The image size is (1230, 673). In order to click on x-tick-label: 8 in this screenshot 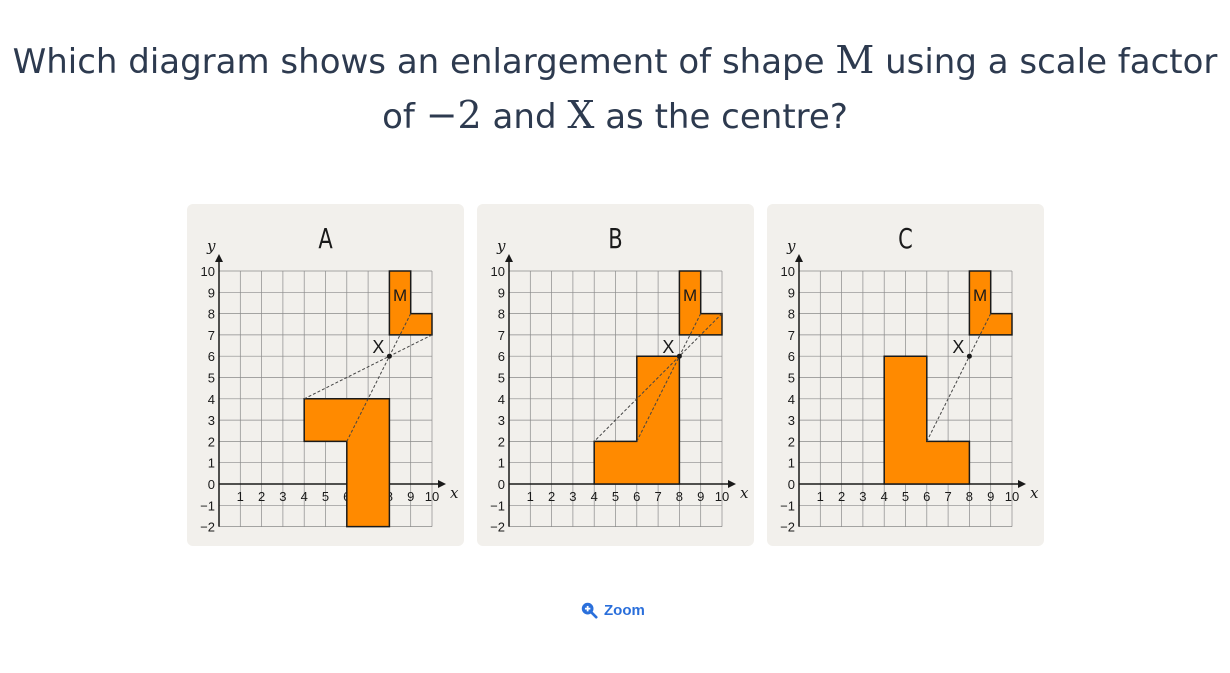, I will do `click(969, 496)`.